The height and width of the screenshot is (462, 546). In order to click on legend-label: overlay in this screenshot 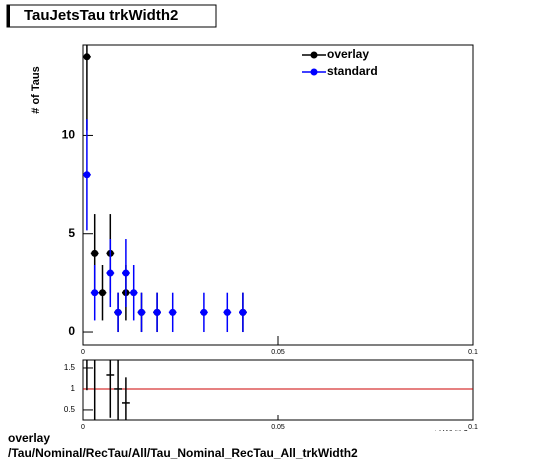, I will do `click(348, 54)`.